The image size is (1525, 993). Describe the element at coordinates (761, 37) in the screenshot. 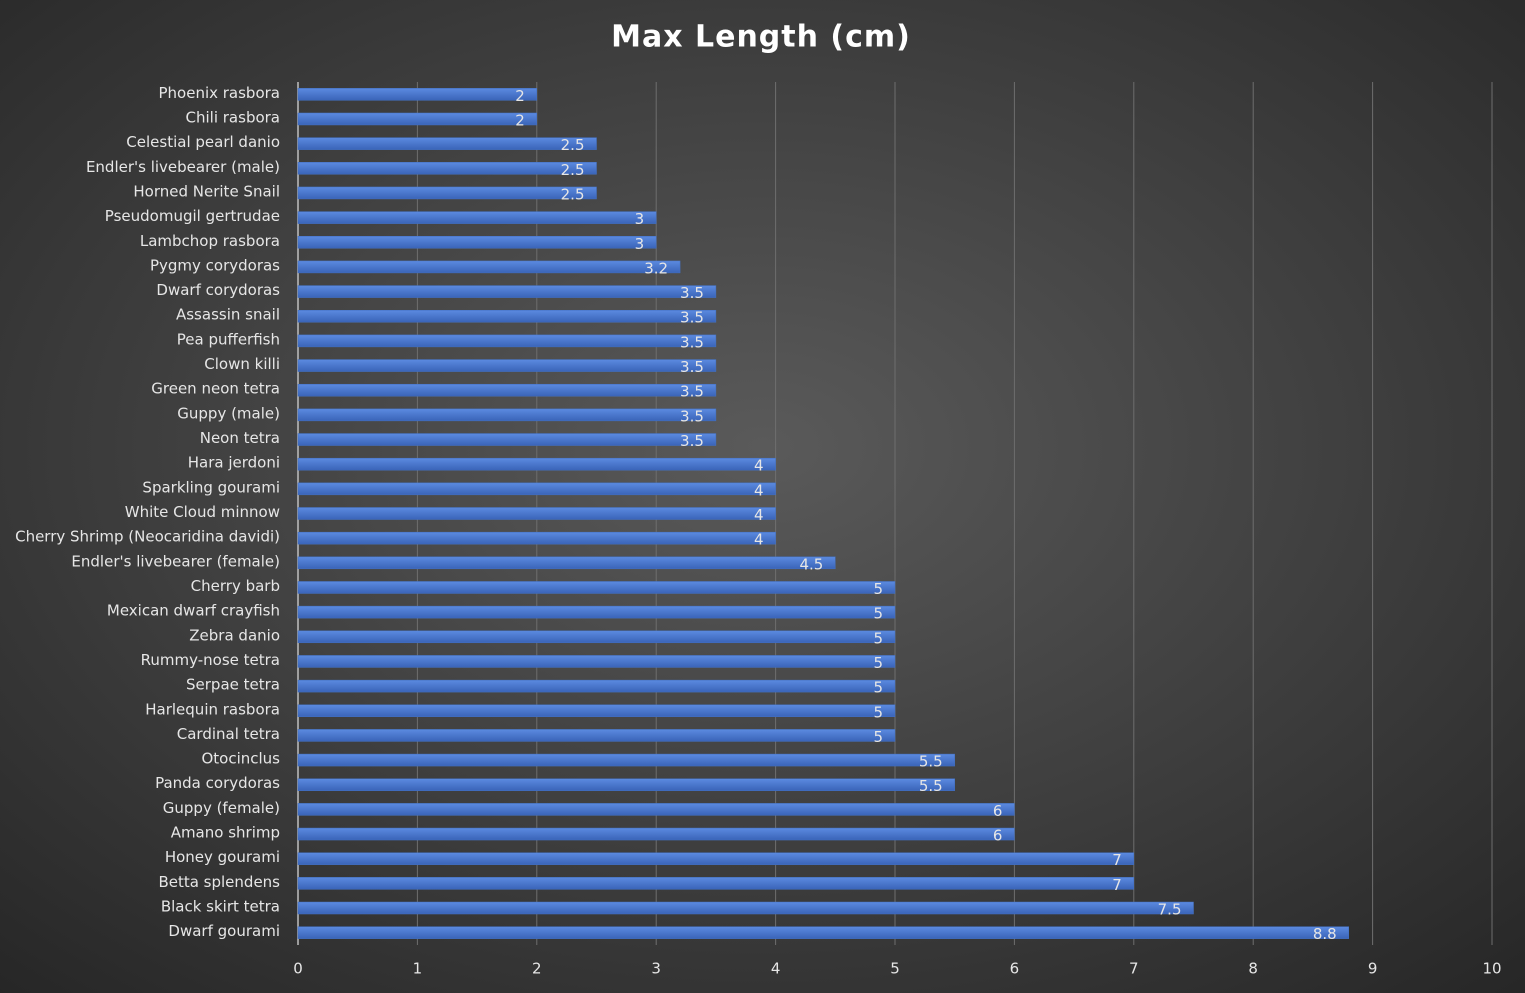

I see `chart-title: Max Length (cm)` at that location.